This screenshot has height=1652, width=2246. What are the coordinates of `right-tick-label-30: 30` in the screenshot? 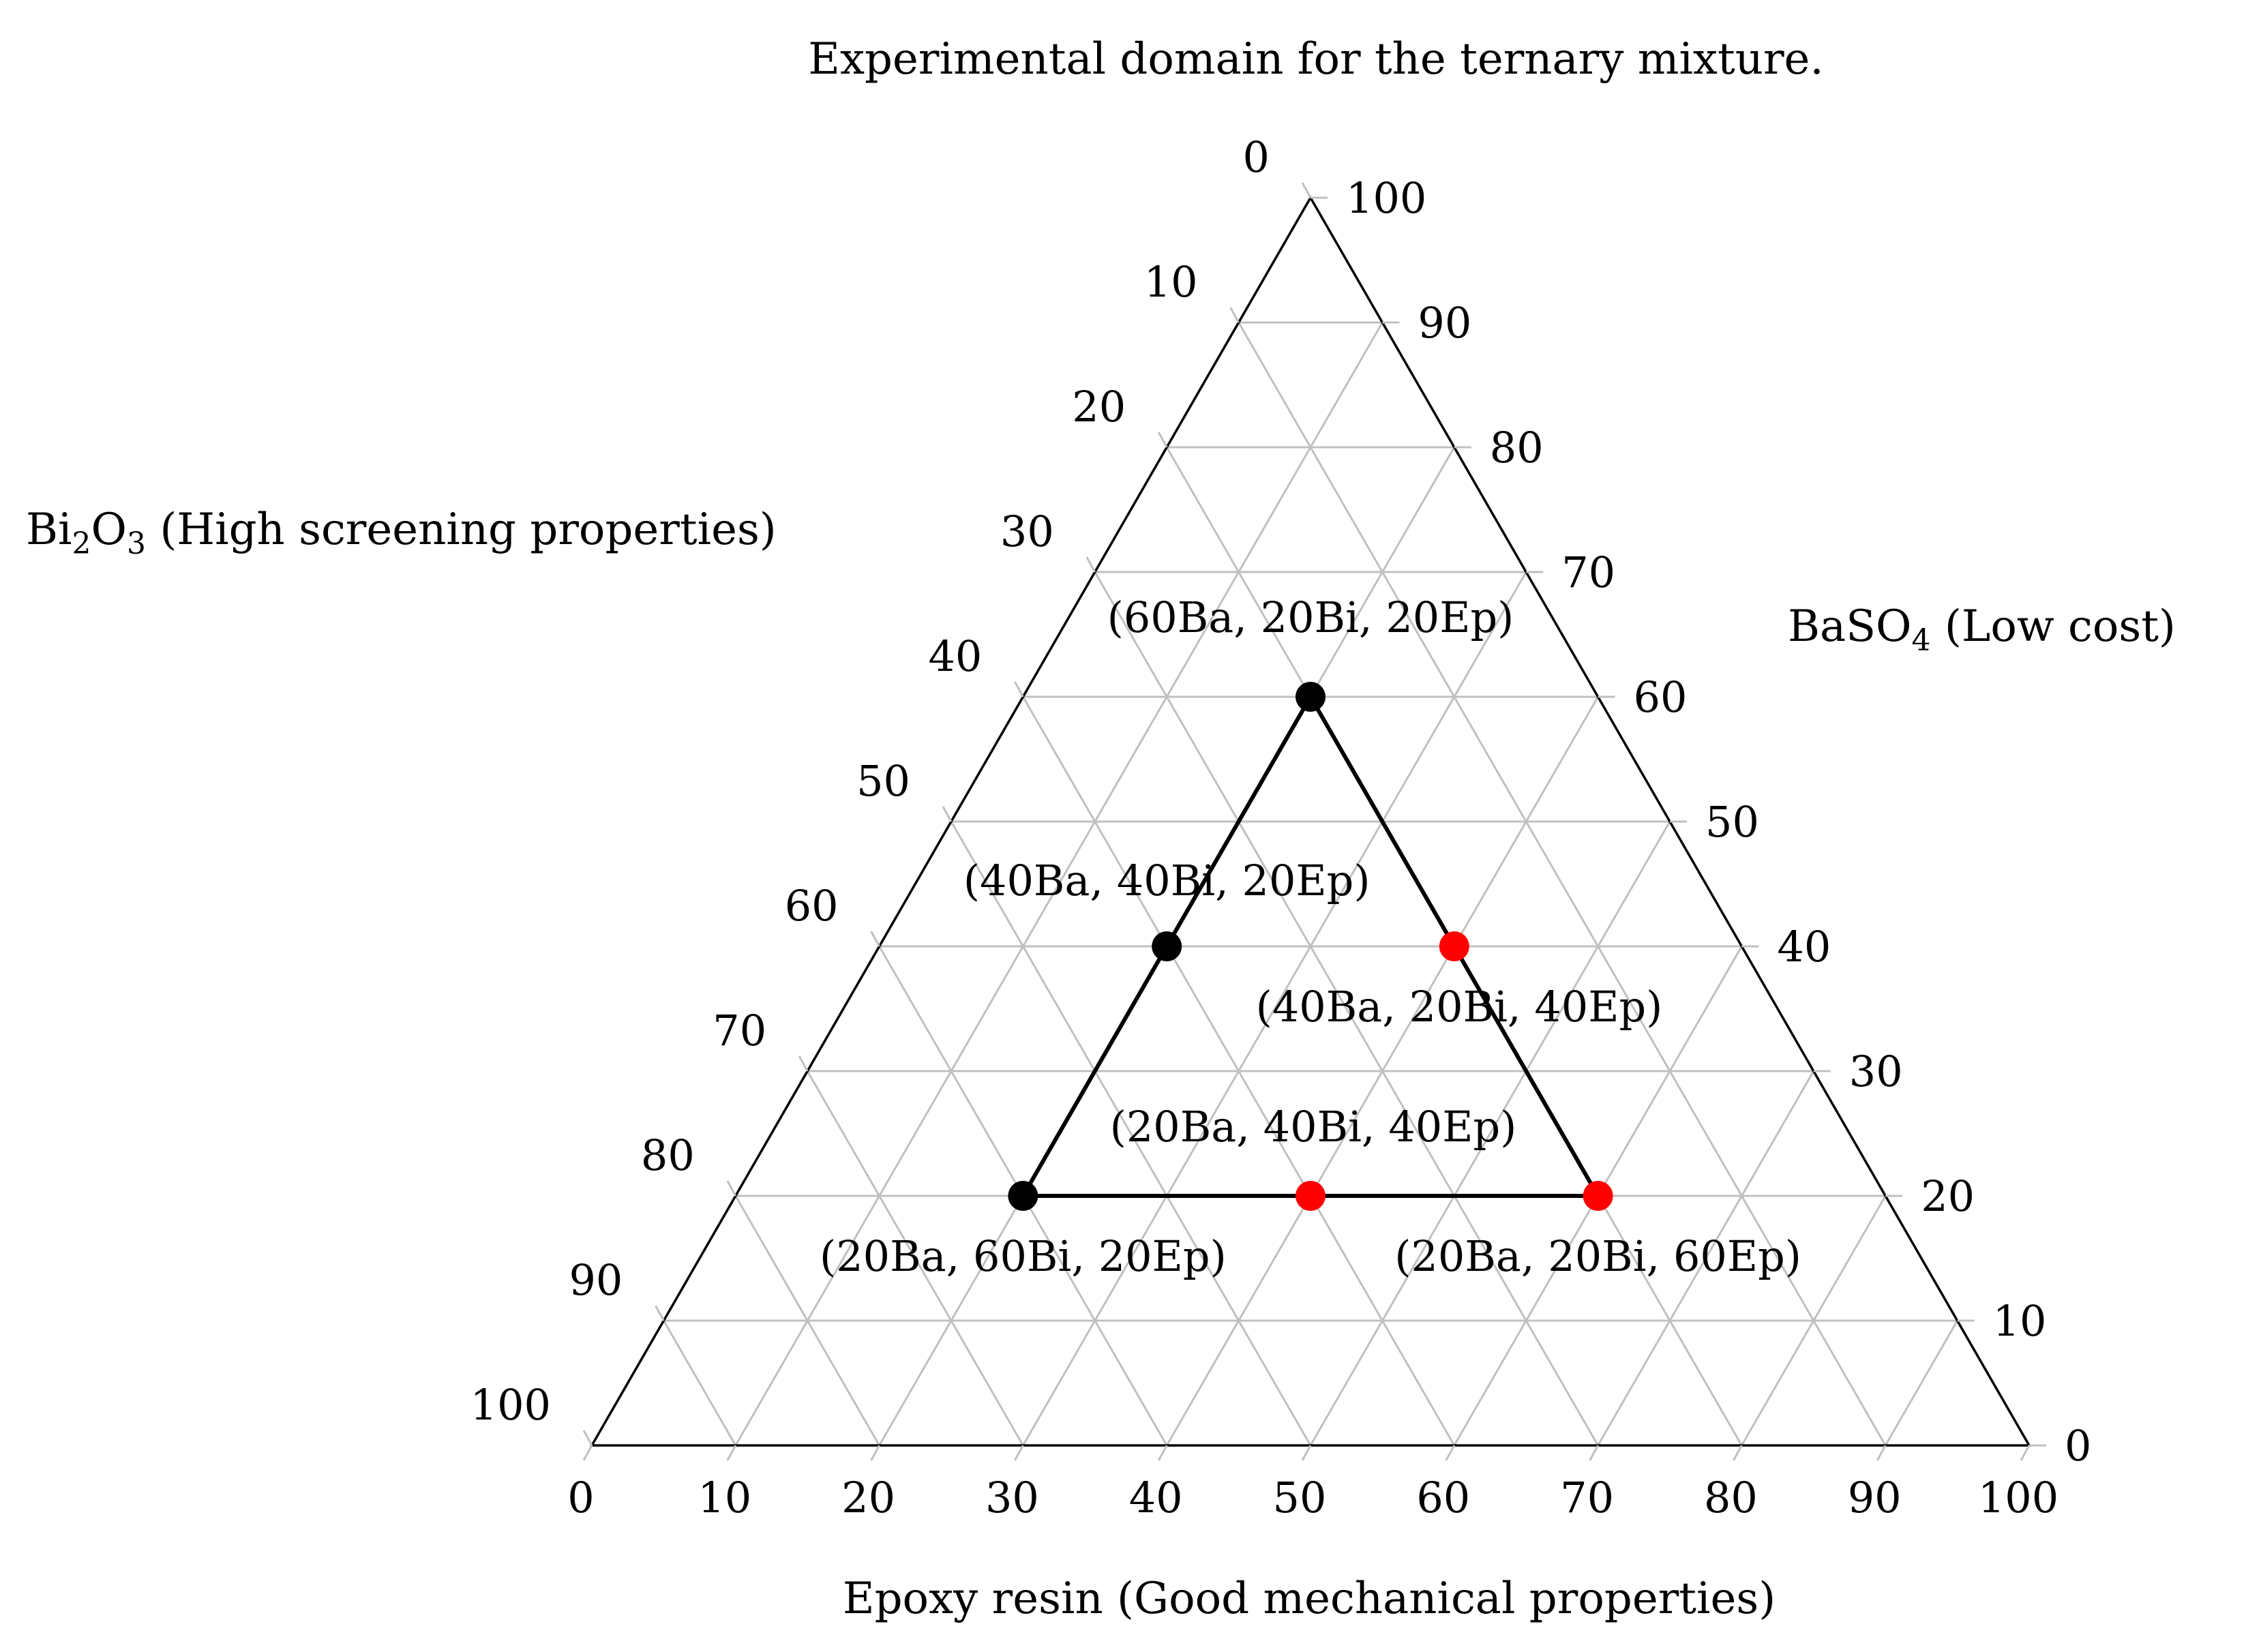 It's located at (1876, 1071).